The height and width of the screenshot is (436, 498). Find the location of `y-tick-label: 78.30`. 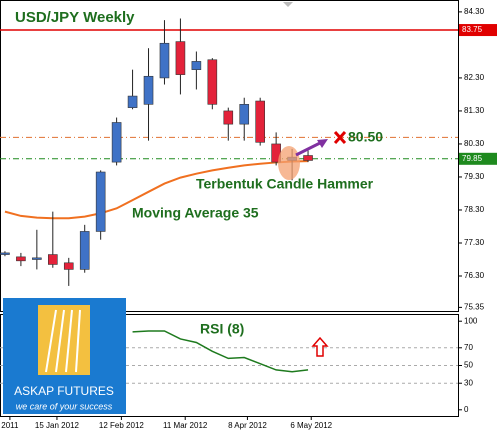

y-tick-label: 78.30 is located at coordinates (474, 209).